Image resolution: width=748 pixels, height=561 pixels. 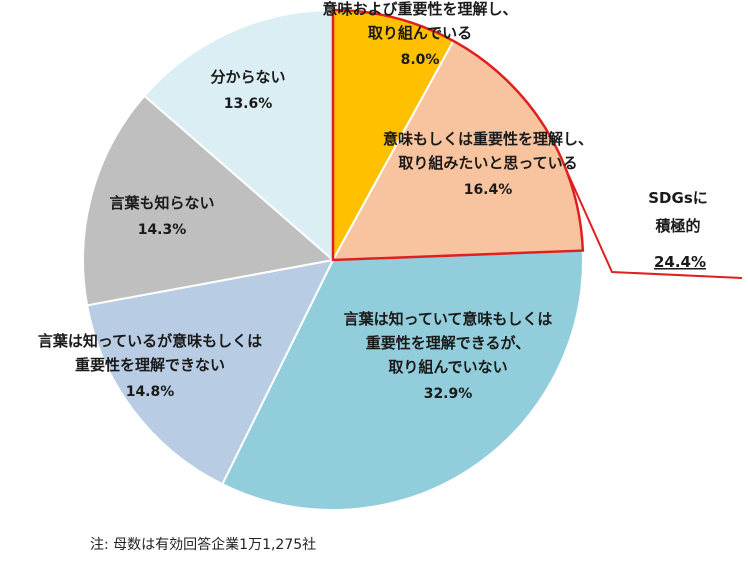 I want to click on callout-line-0: SDGsに, so click(x=678, y=198).